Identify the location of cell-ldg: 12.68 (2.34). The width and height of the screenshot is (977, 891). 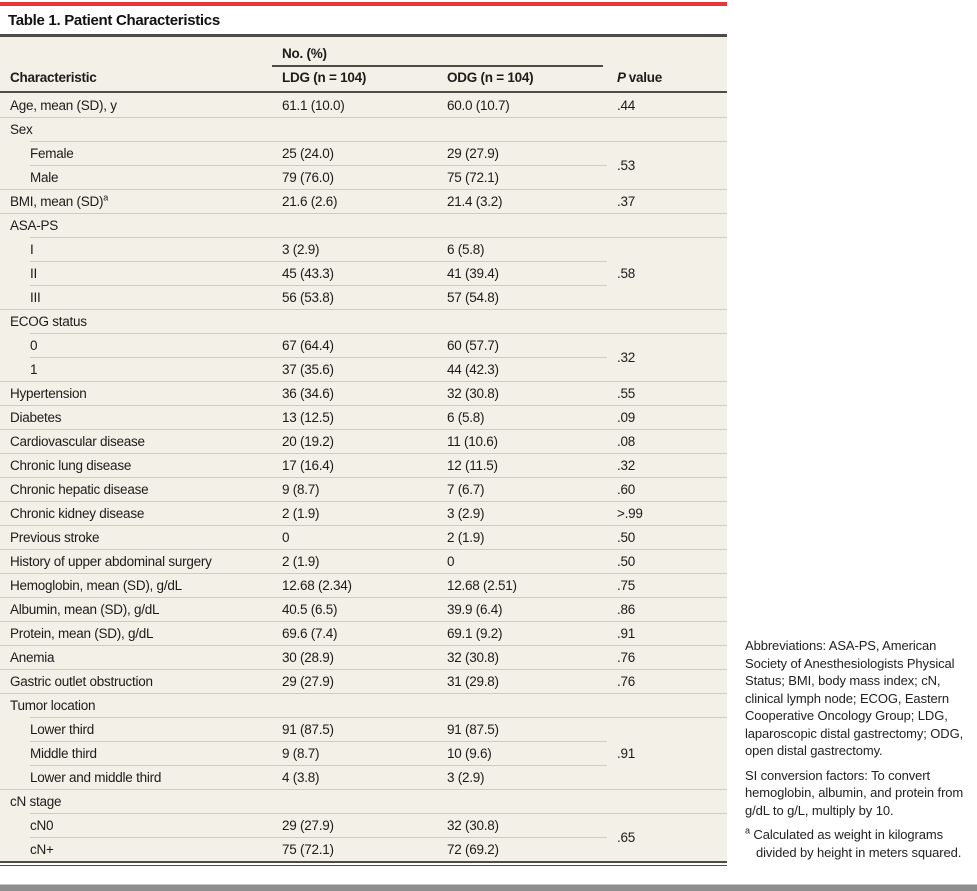
(354, 585).